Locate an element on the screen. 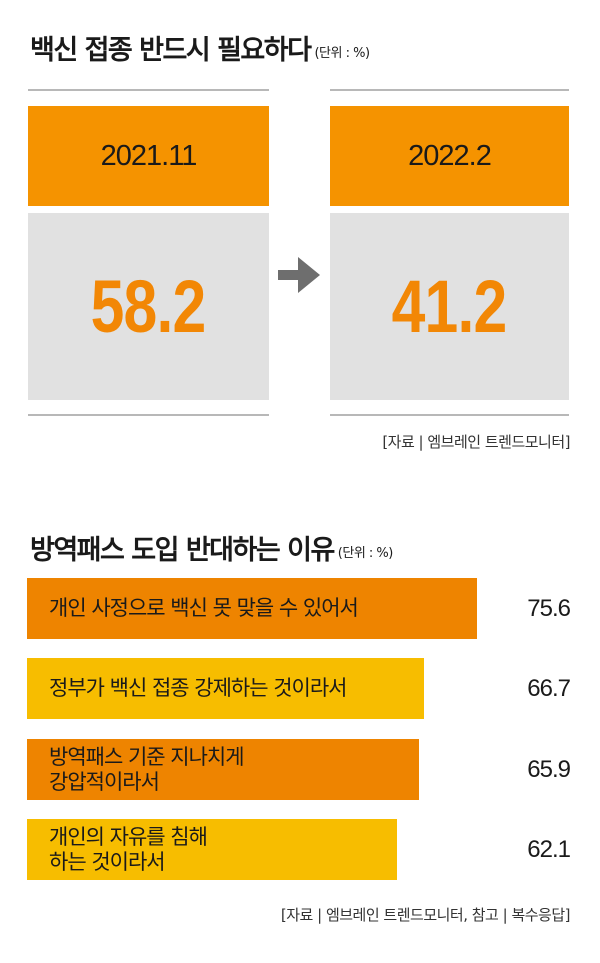 The height and width of the screenshot is (963, 600). date-before-text: 2021.11 is located at coordinates (149, 155).